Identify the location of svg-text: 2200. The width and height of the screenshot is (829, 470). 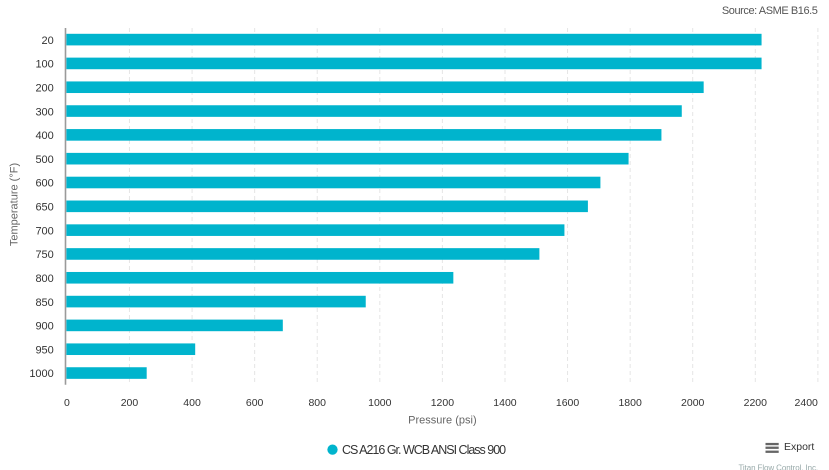
(756, 403).